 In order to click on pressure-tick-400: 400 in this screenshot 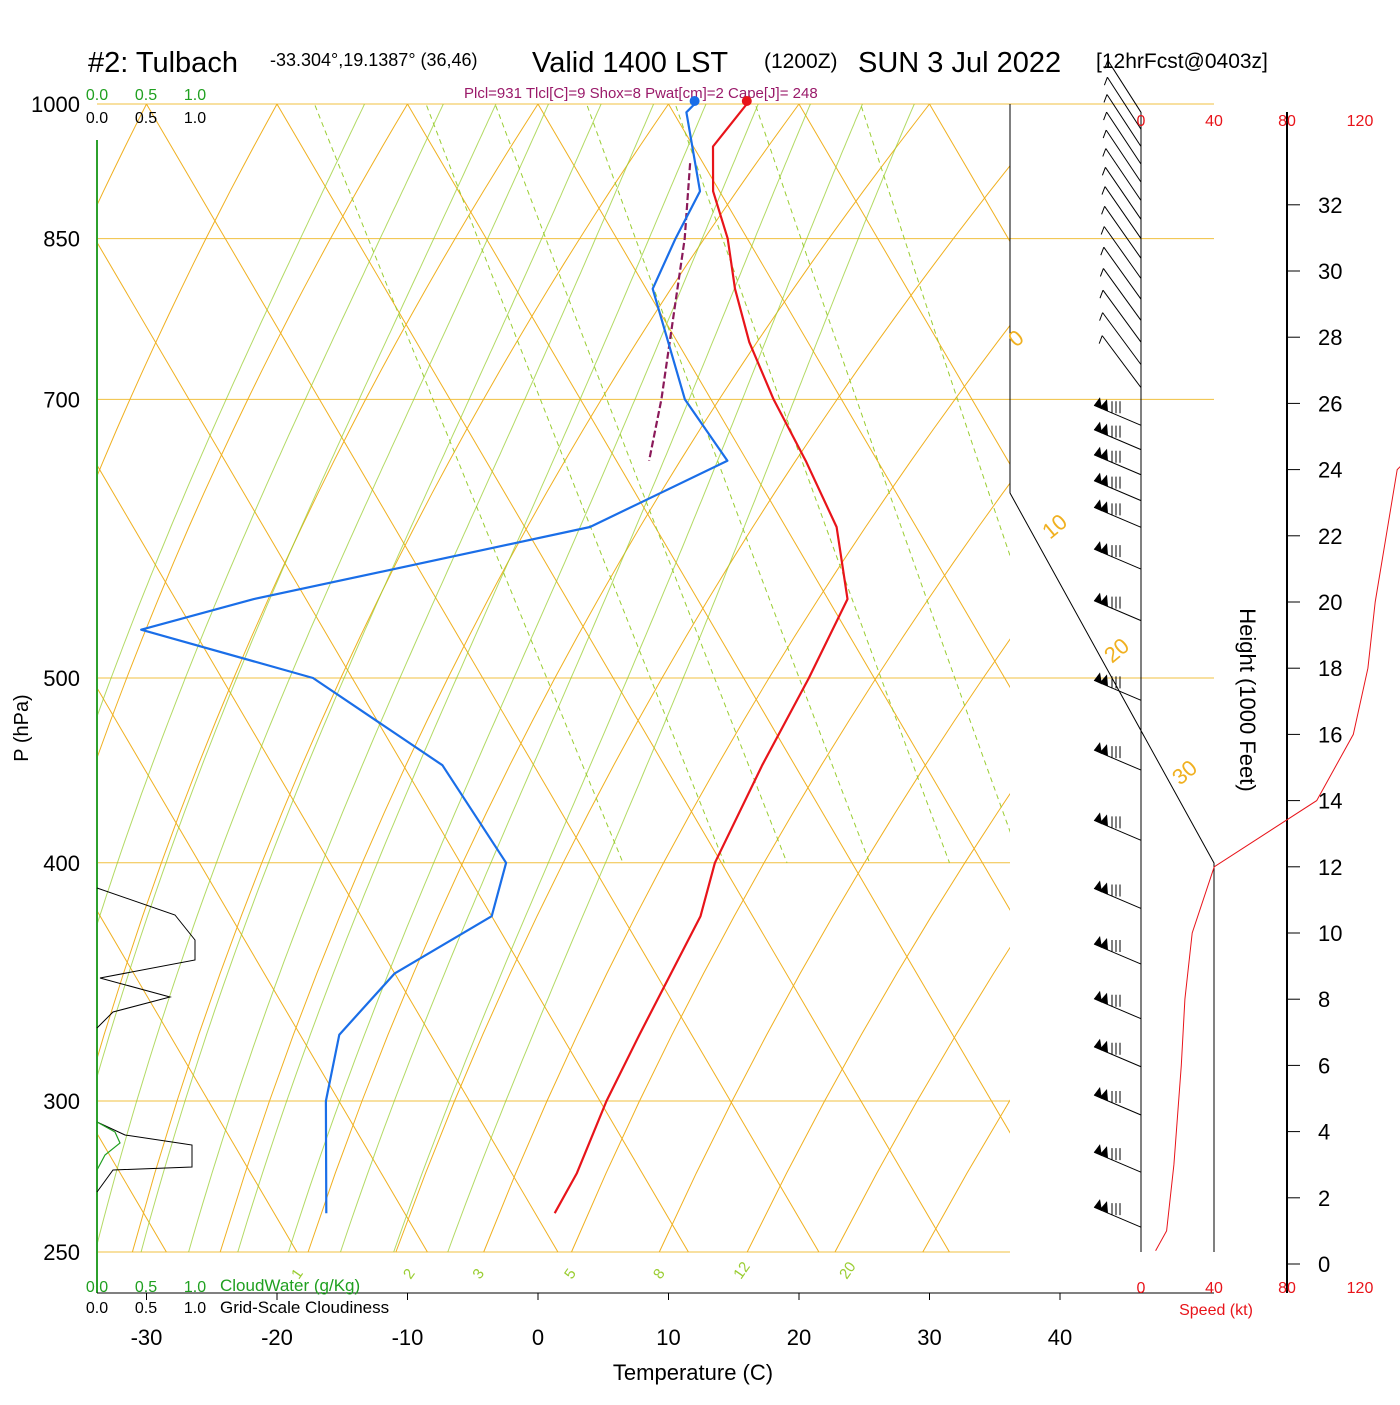, I will do `click(61, 863)`.